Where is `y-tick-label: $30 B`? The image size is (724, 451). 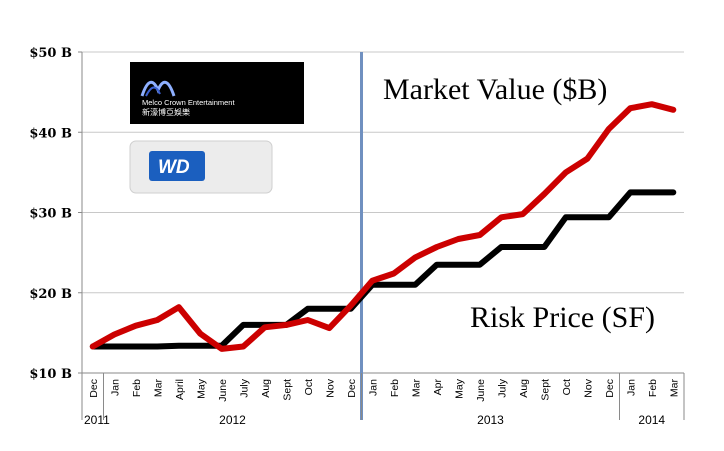
y-tick-label: $30 B is located at coordinates (50, 214).